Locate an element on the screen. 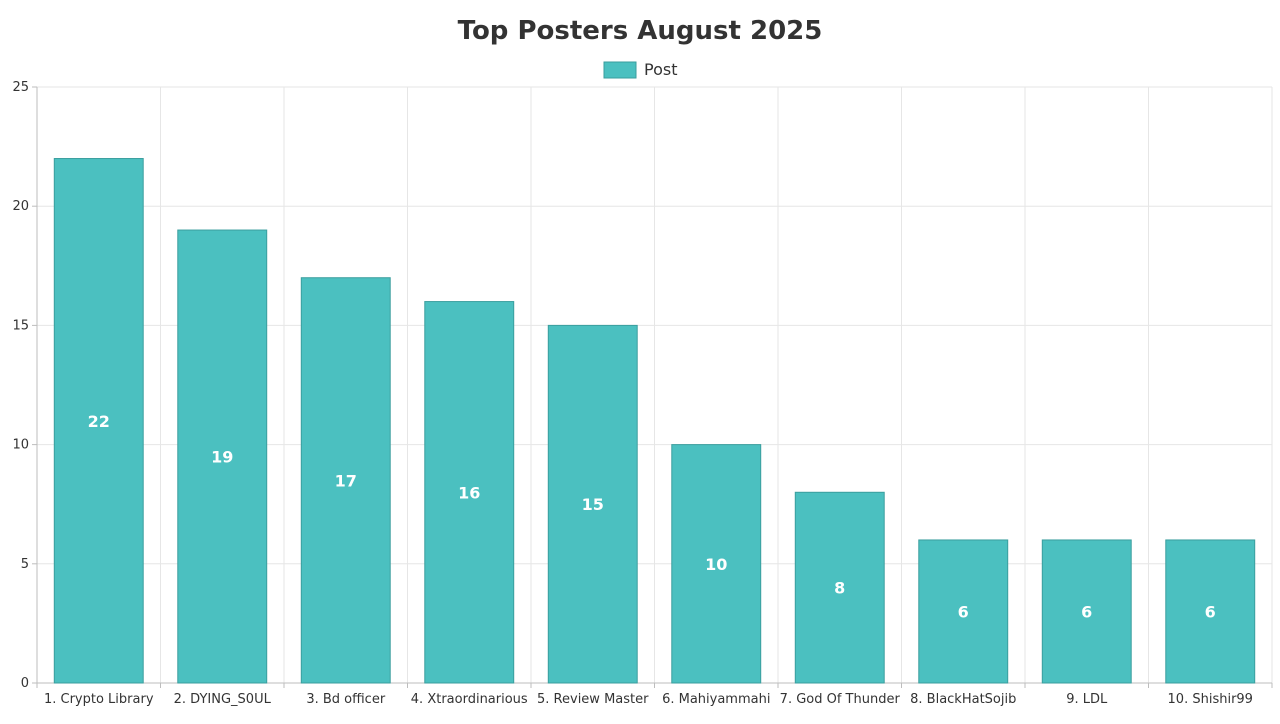  bar-value-label: 10 is located at coordinates (716, 564).